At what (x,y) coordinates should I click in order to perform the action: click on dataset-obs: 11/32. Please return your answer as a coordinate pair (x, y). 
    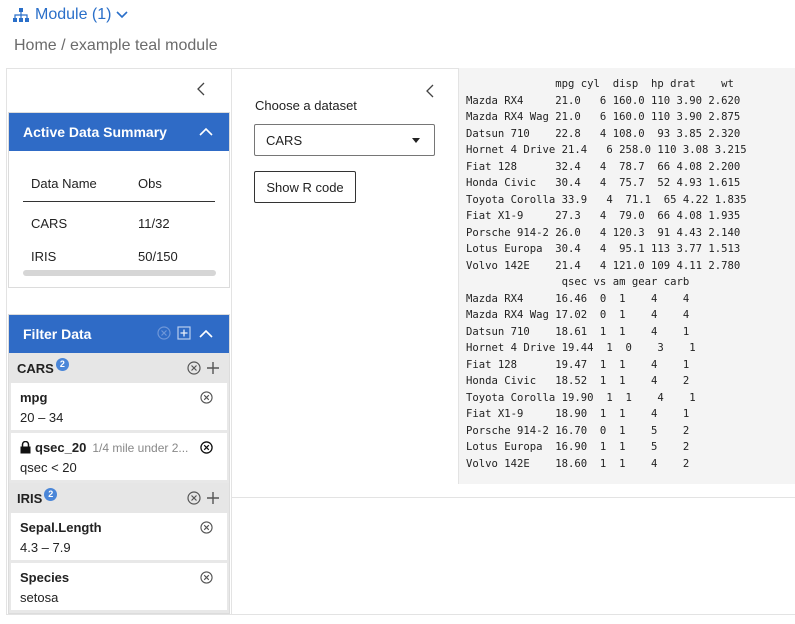
    Looking at the image, I should click on (154, 223).